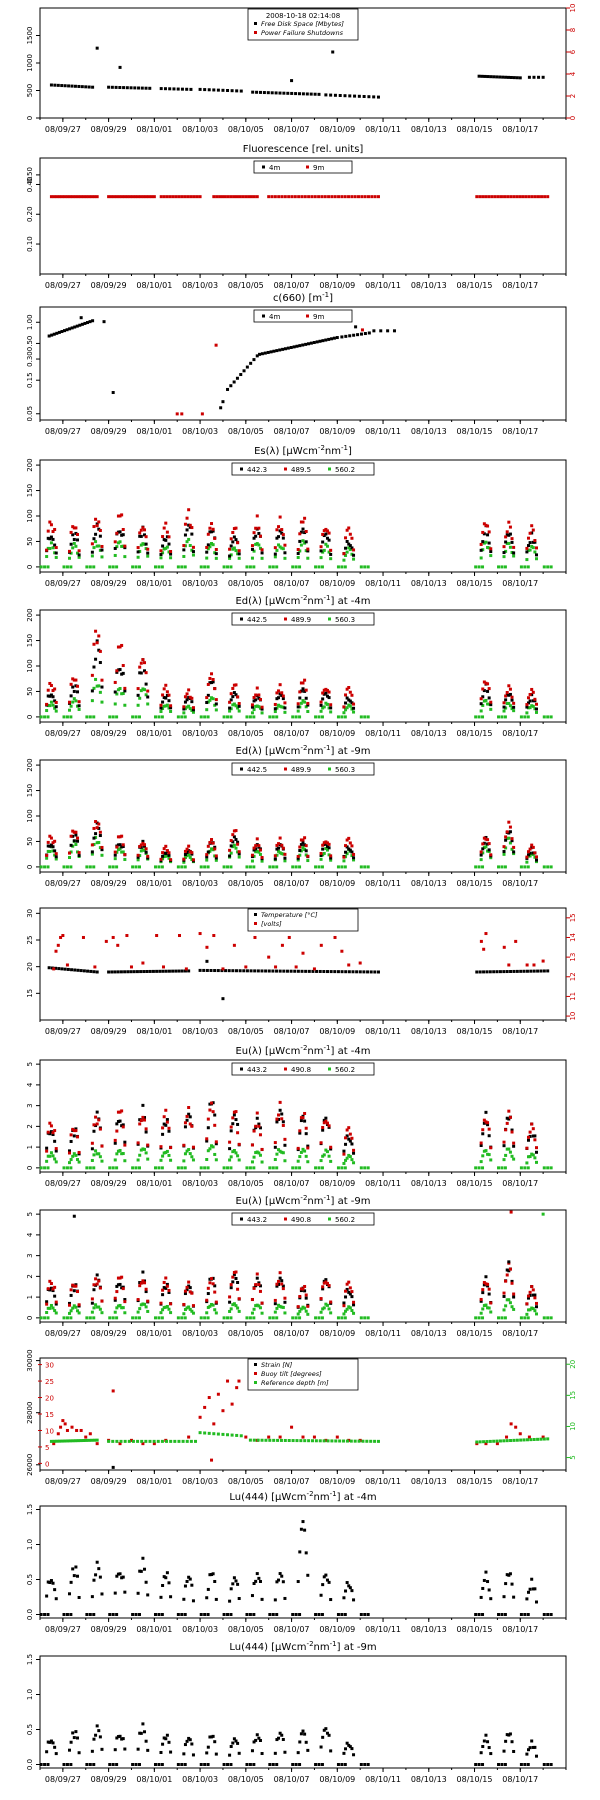 Image resolution: width=600 pixels, height=1800 pixels. What do you see at coordinates (301, 770) in the screenshot?
I see `legend-label: 489.9` at bounding box center [301, 770].